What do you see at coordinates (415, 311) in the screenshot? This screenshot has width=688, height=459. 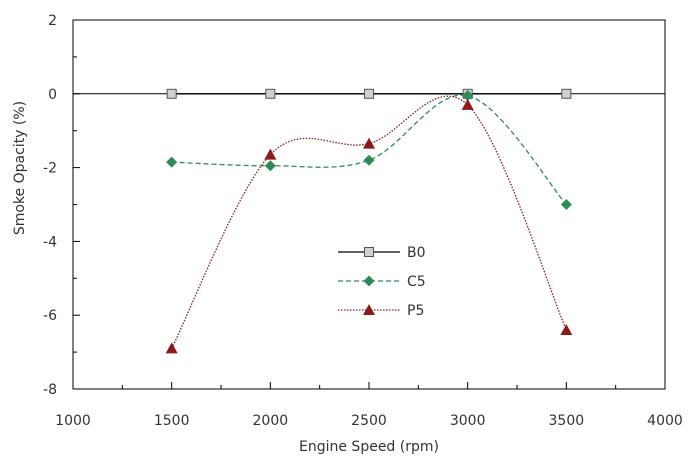 I see `legend-label-p5: P5` at bounding box center [415, 311].